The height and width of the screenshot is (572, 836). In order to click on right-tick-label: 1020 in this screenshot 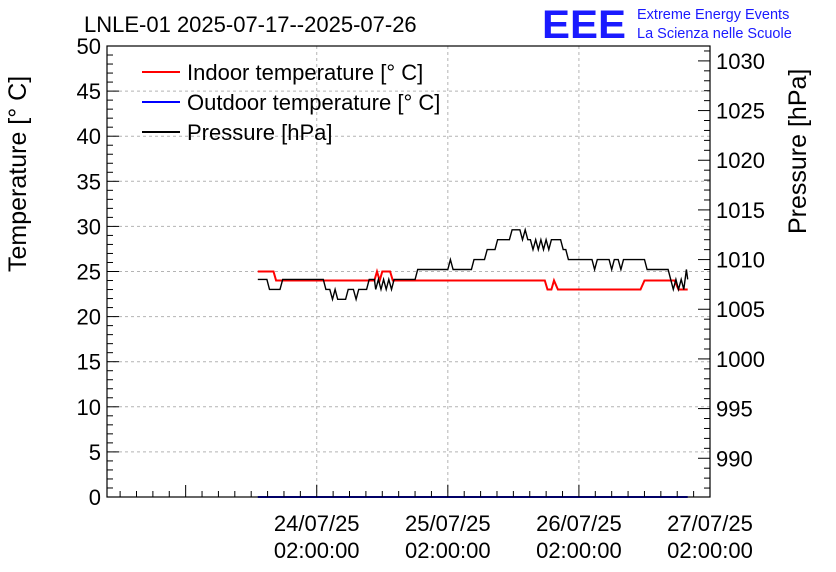, I will do `click(740, 160)`.